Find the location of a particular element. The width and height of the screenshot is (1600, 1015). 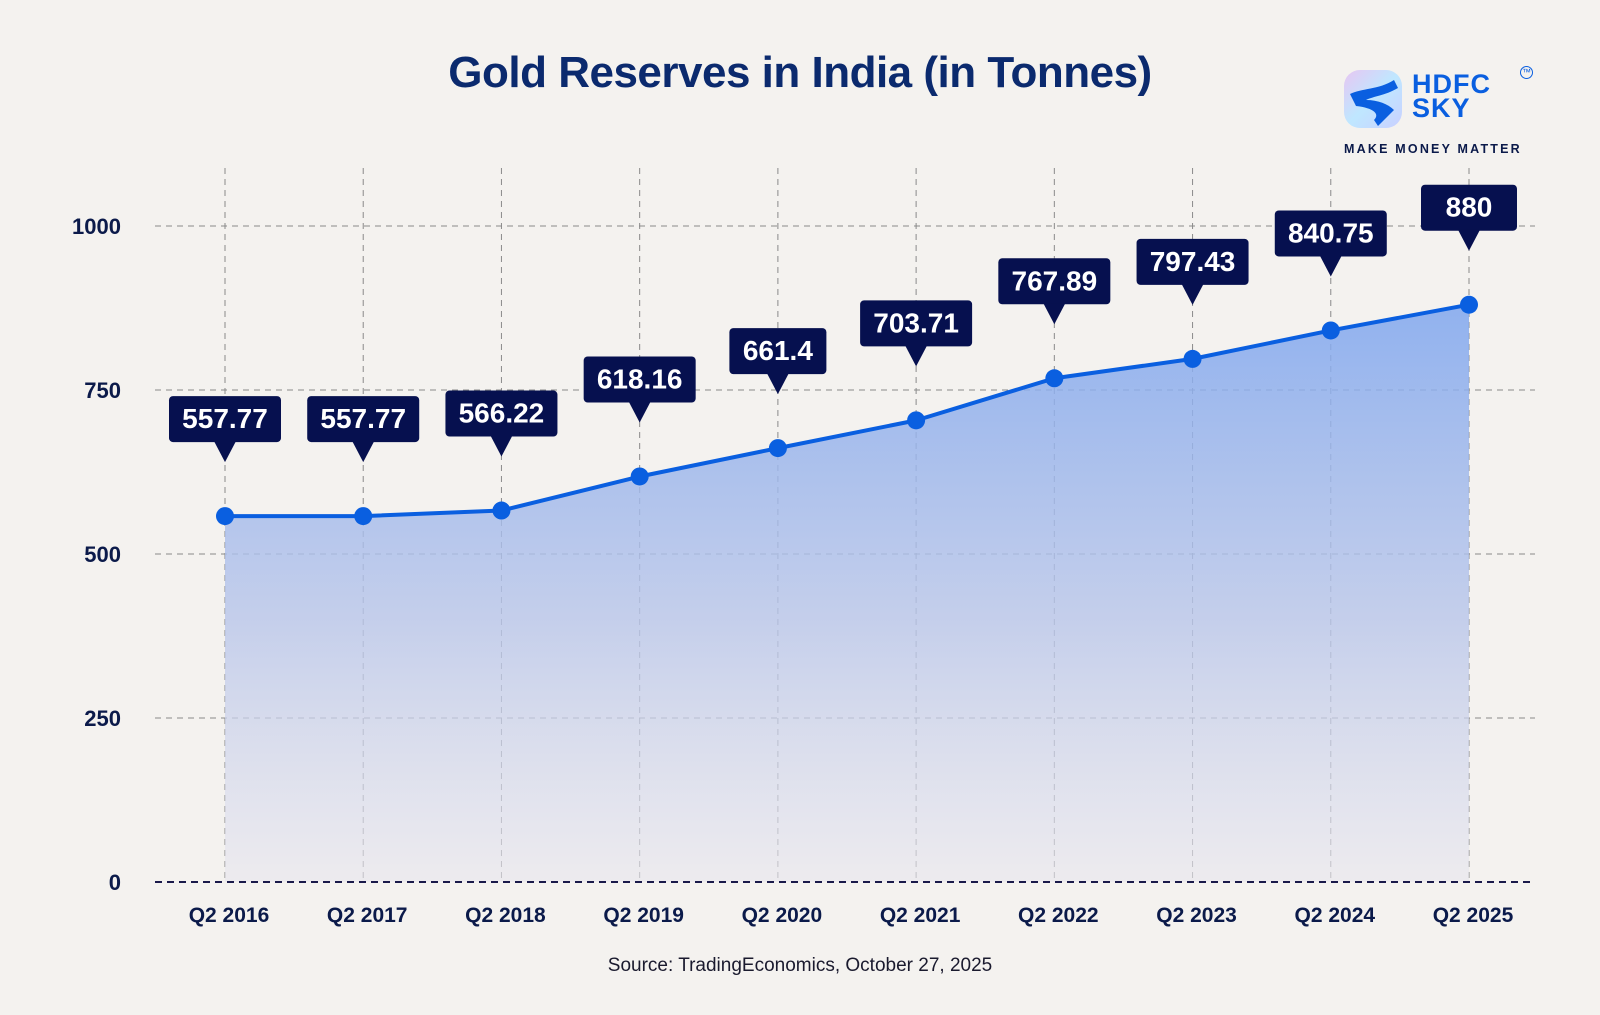

y-tick-label: 0 is located at coordinates (115, 882).